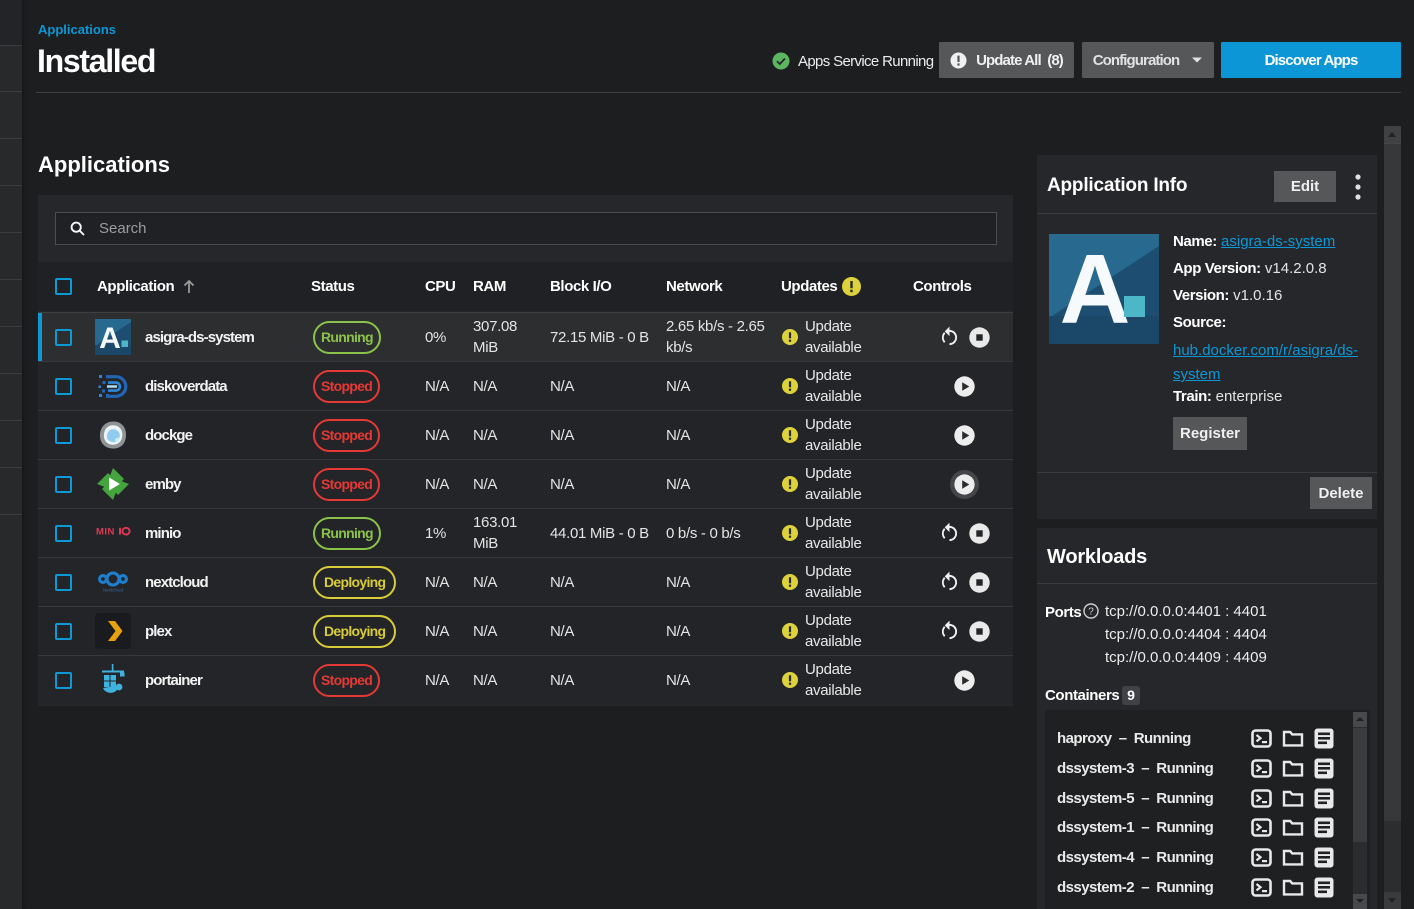  I want to click on svg-text: Nextcloud, so click(113, 590).